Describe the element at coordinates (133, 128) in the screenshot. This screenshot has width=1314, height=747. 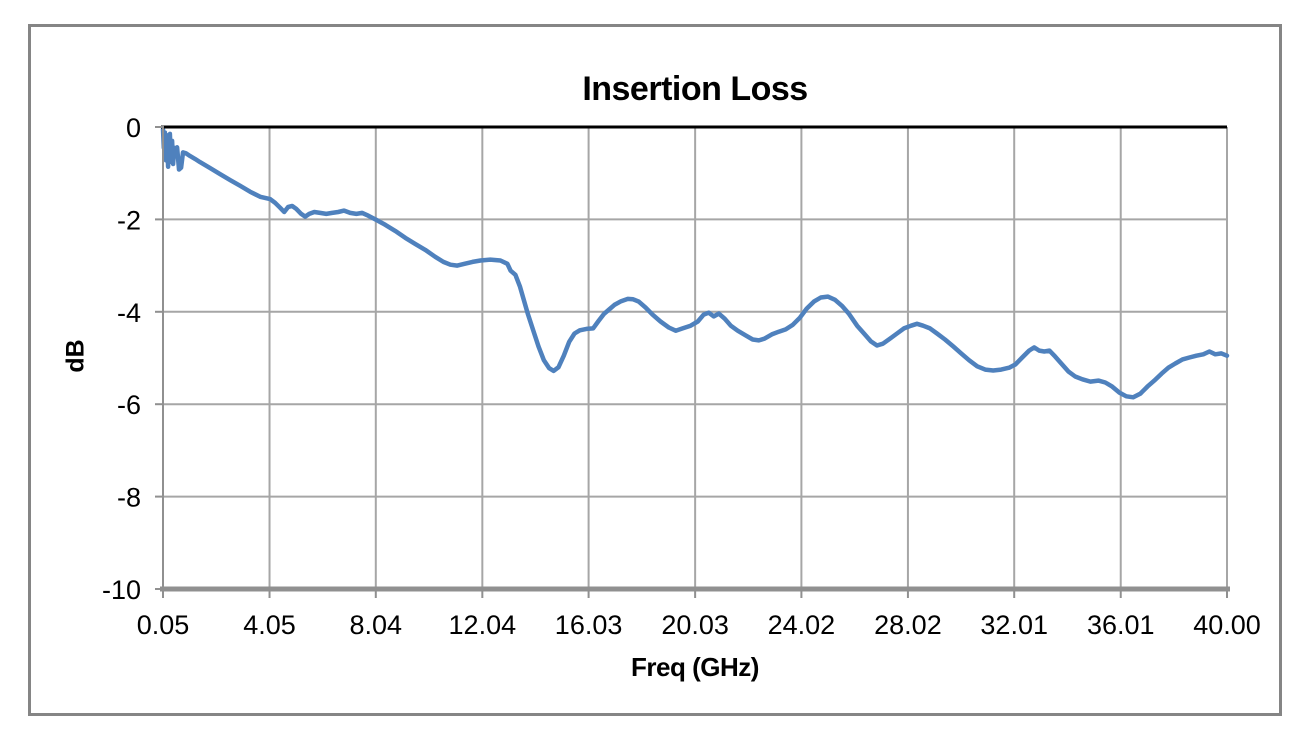
I see `y-tick-label: 0` at that location.